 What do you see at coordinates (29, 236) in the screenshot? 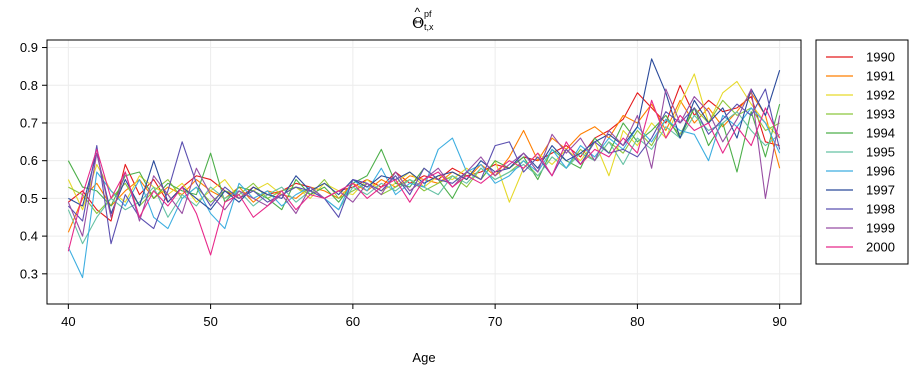
I see `y-tick-label: 0.4` at bounding box center [29, 236].